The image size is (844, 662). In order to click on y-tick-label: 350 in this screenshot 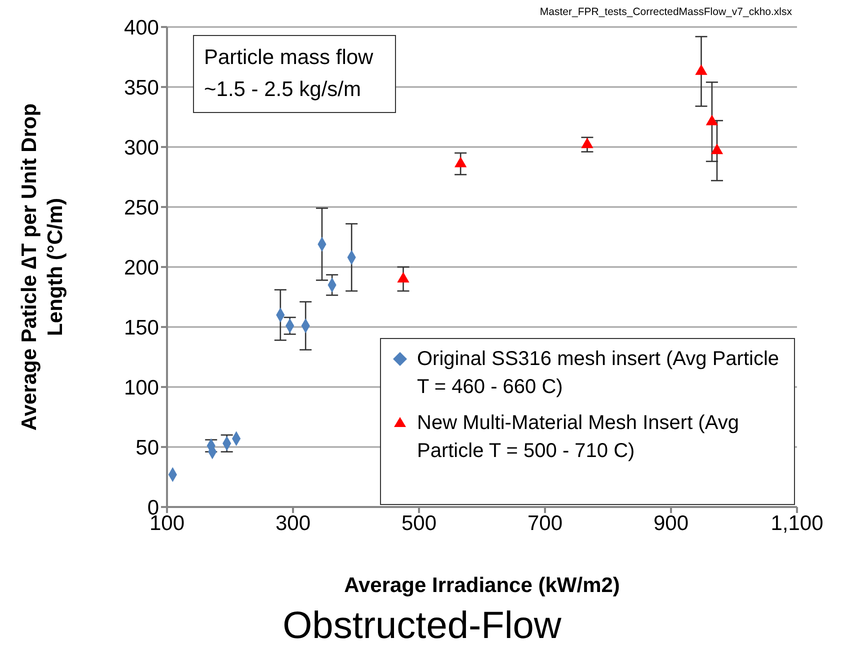, I will do `click(141, 88)`.